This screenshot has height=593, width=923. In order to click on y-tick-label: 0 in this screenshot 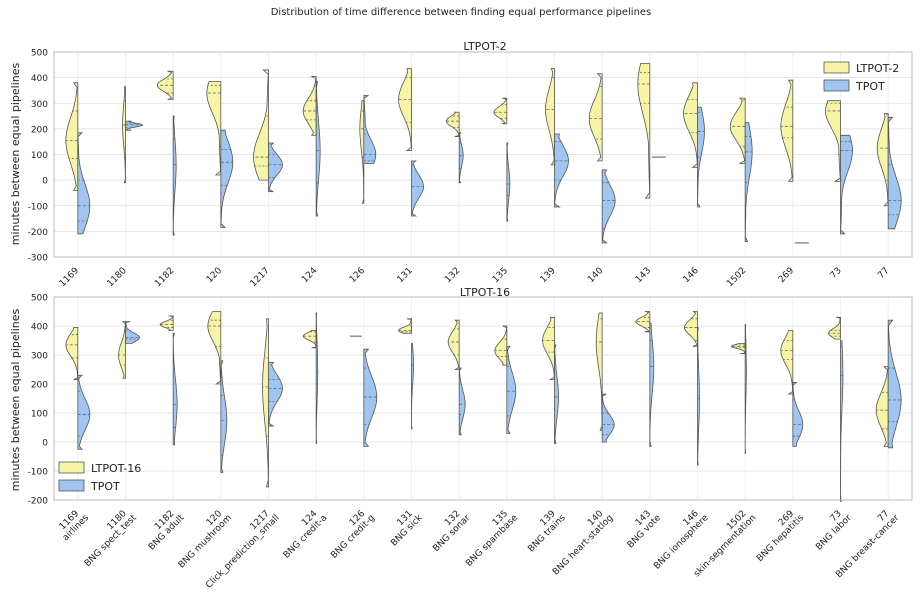, I will do `click(45, 182)`.